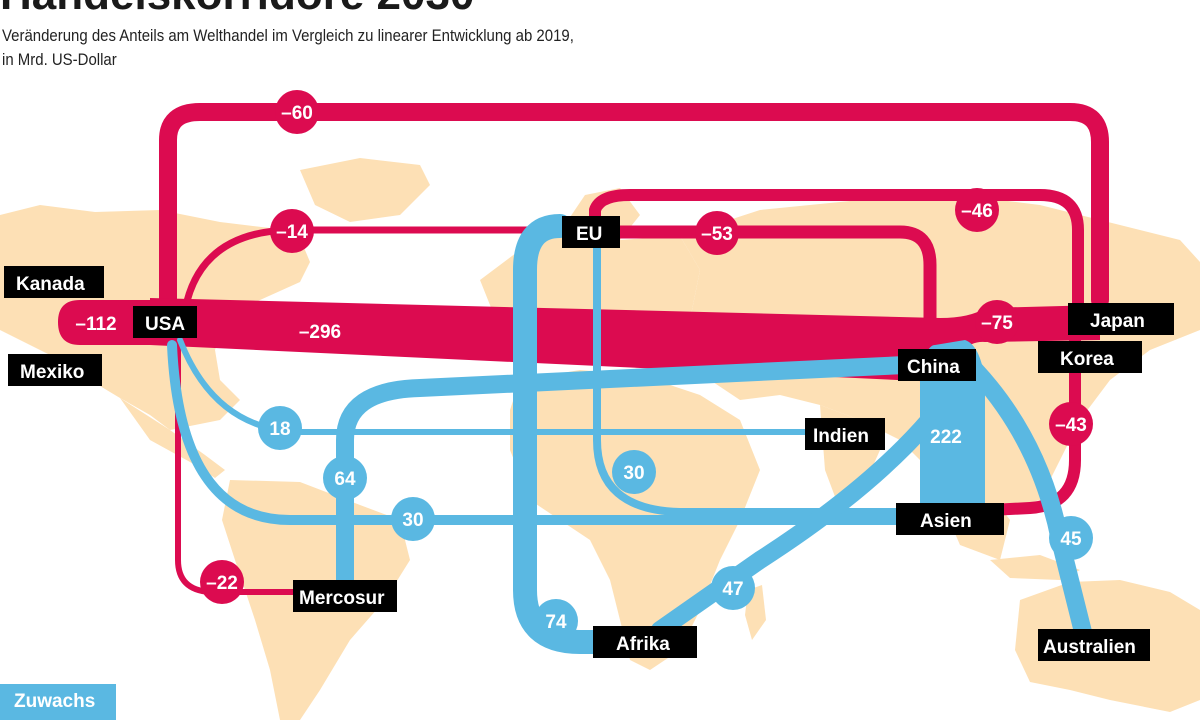 This screenshot has height=720, width=1200. I want to click on value-circle-minus-53: –53, so click(717, 233).